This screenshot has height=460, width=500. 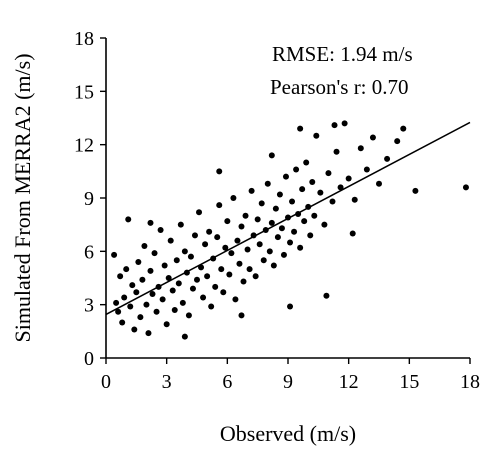 What do you see at coordinates (22, 197) in the screenshot?
I see `y-axis-title: Simulated From MERRA2 (m/s)` at bounding box center [22, 197].